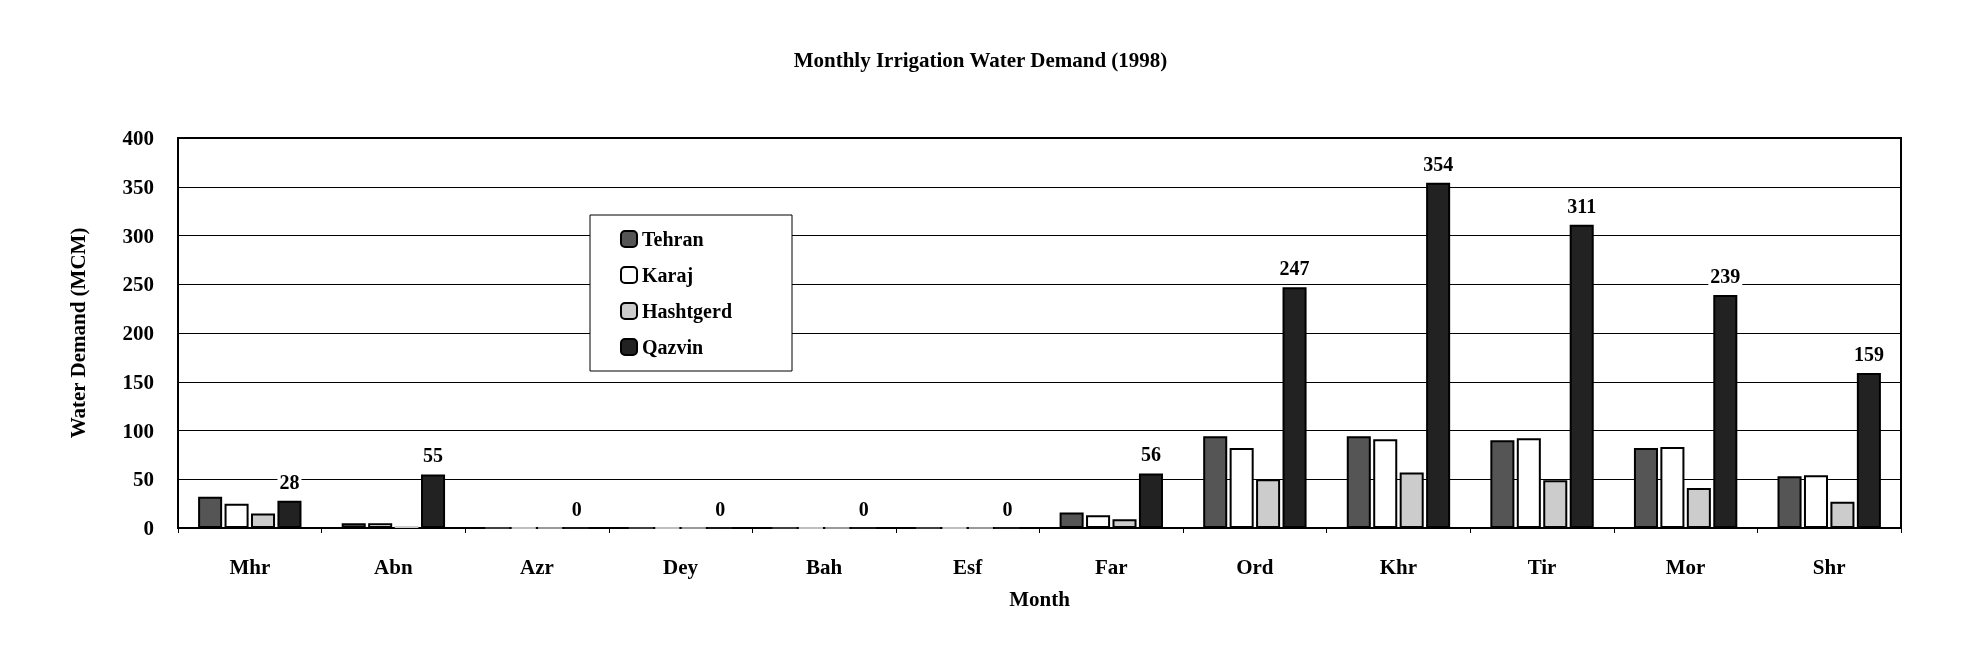 Image resolution: width=1961 pixels, height=670 pixels. Describe the element at coordinates (138, 430) in the screenshot. I see `y-tick-label: 100` at that location.